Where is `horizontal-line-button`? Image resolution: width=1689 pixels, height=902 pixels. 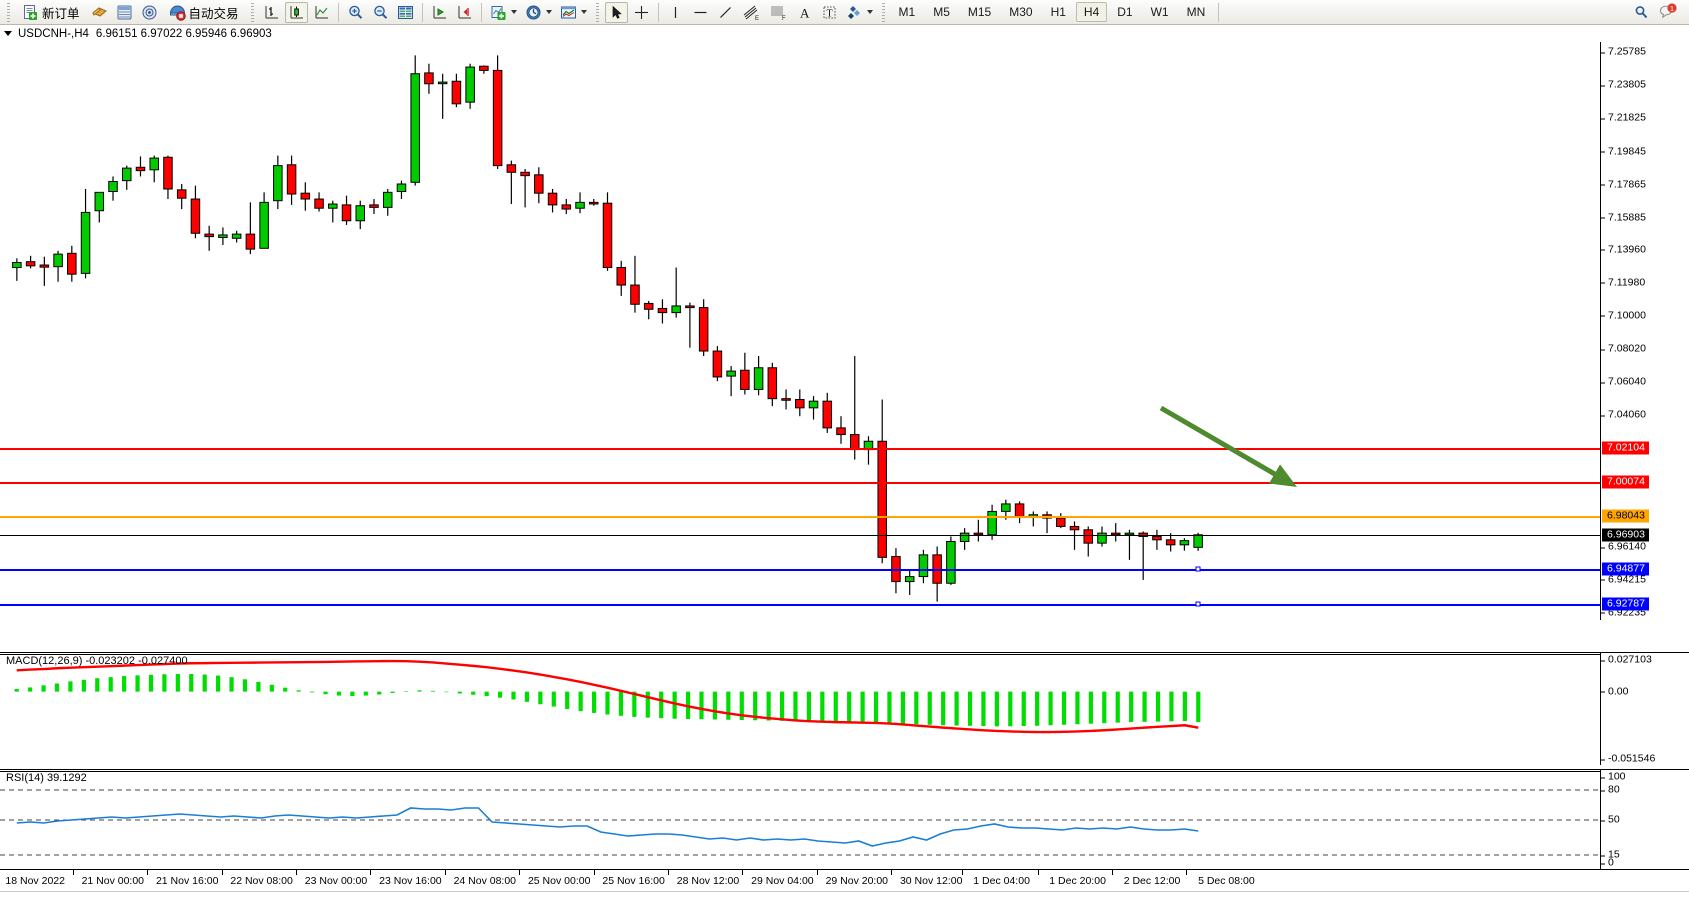 horizontal-line-button is located at coordinates (700, 12).